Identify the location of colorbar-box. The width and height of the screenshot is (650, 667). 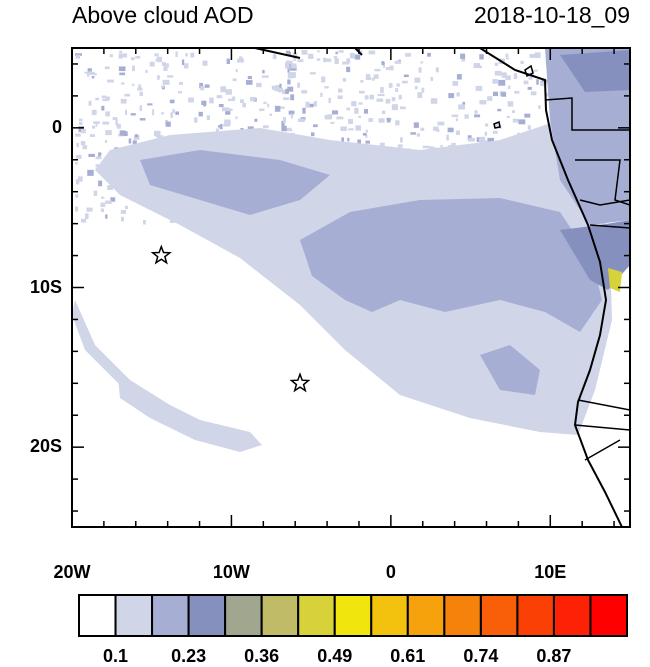
(572, 615).